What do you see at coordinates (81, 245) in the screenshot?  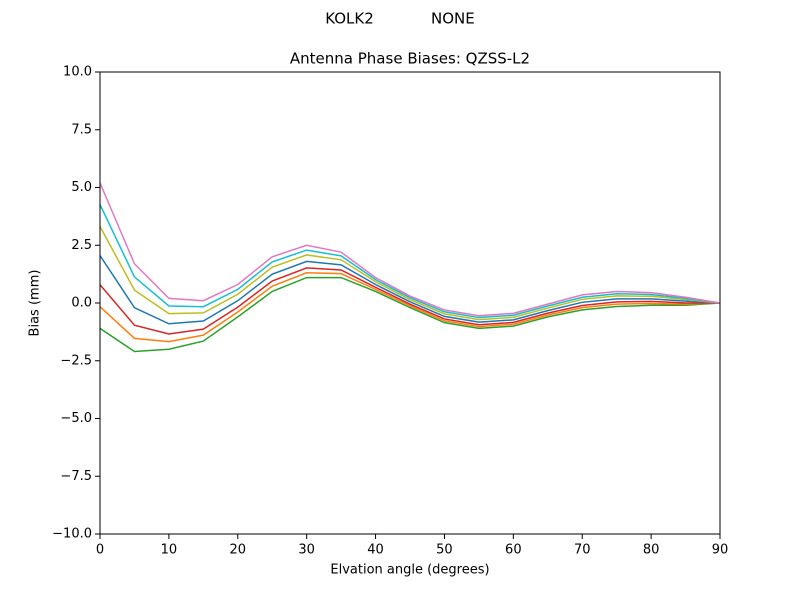 I see `y-tick-label: 2.5` at bounding box center [81, 245].